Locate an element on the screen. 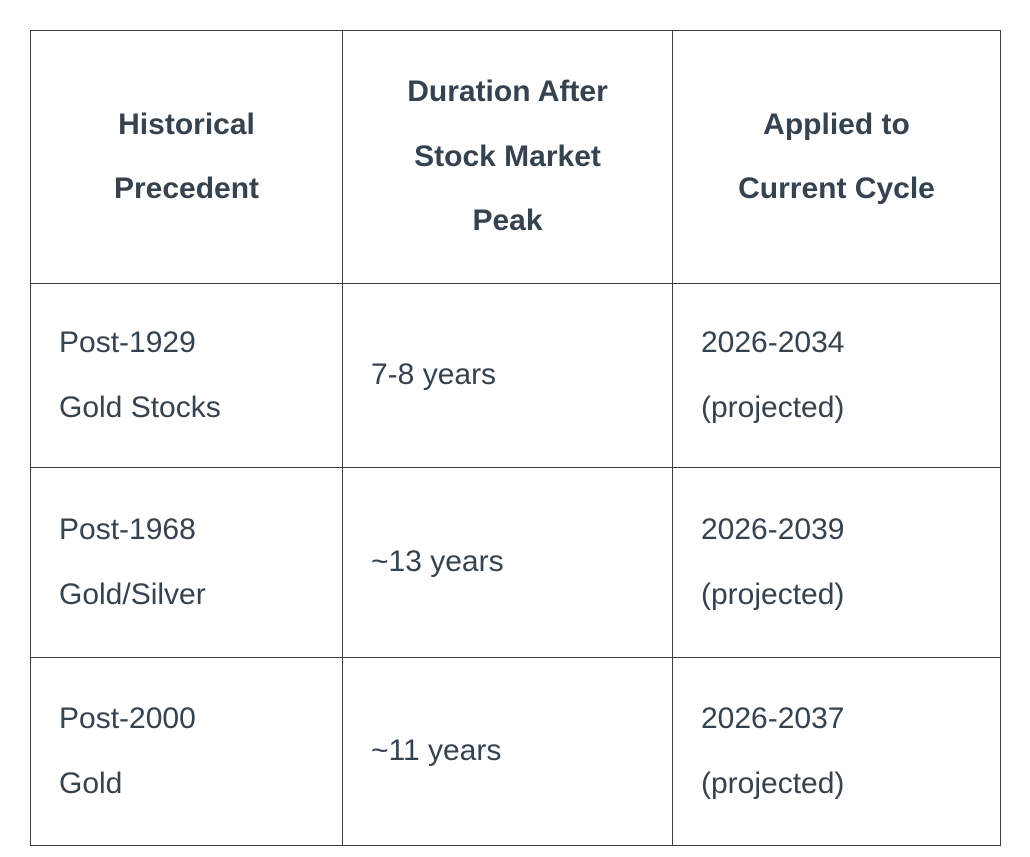  cell-duration: 7-8 years is located at coordinates (507, 375).